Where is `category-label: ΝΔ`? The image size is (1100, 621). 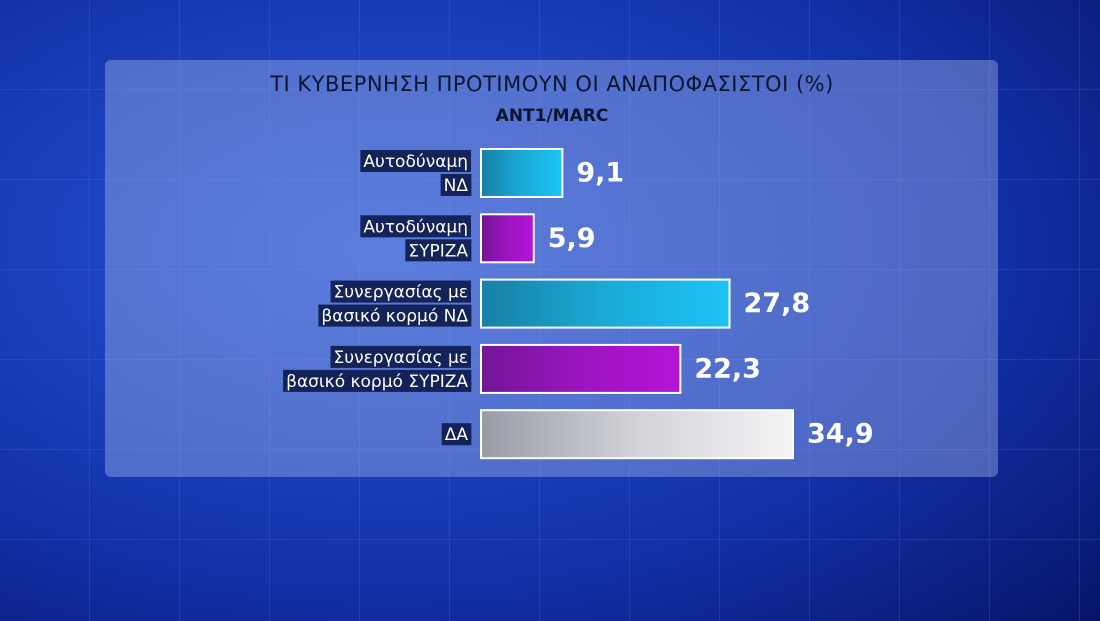
category-label: ΝΔ is located at coordinates (456, 186).